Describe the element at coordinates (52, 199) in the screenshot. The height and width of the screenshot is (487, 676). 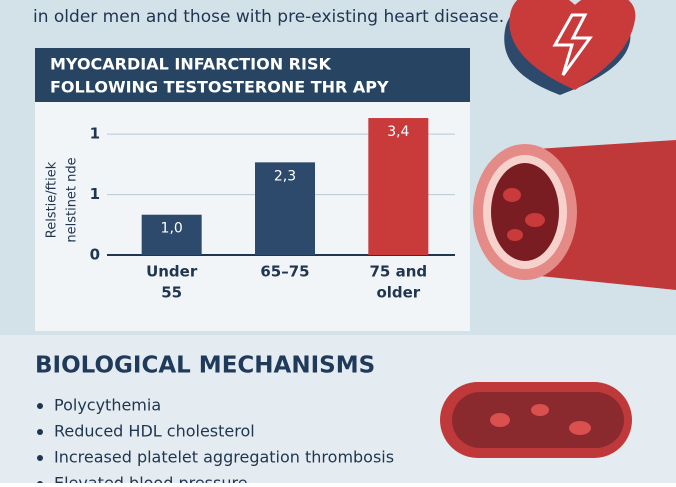
I see `y-axis-label: Relstie/ftiek` at that location.